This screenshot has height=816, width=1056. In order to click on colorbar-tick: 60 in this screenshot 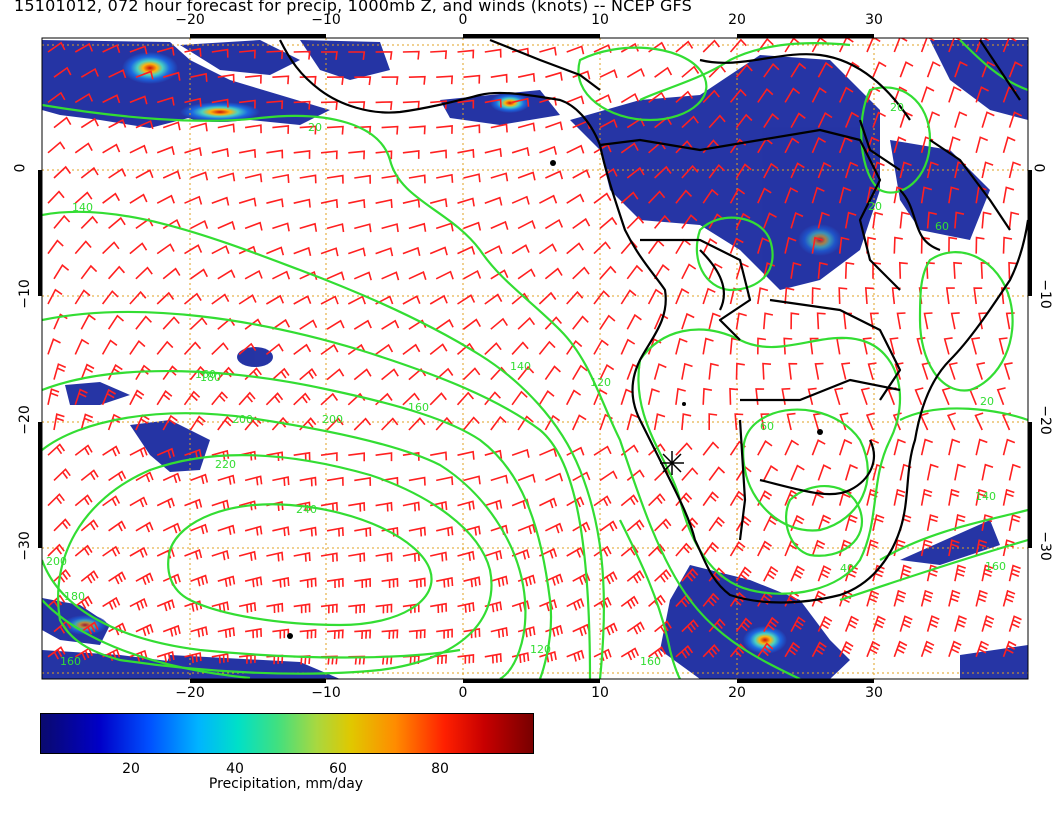, I will do `click(338, 769)`.